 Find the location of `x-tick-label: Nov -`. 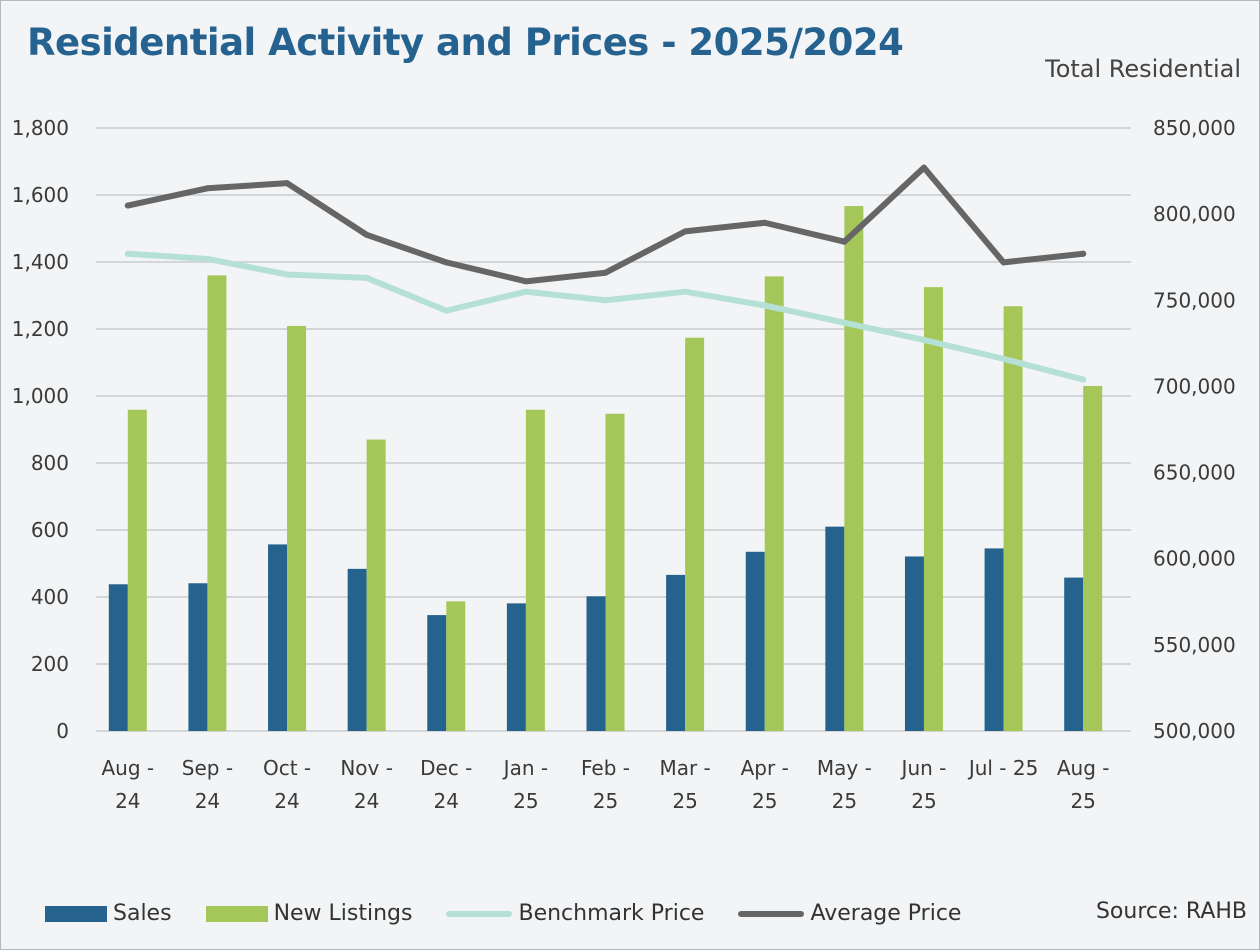

x-tick-label: Nov - is located at coordinates (366, 768).